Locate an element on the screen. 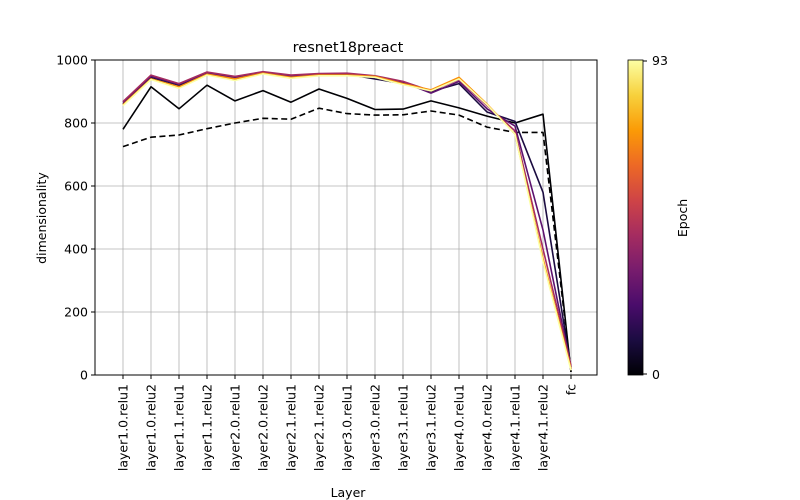 The image size is (800, 500). chart-title: resnet18preact is located at coordinates (348, 48).